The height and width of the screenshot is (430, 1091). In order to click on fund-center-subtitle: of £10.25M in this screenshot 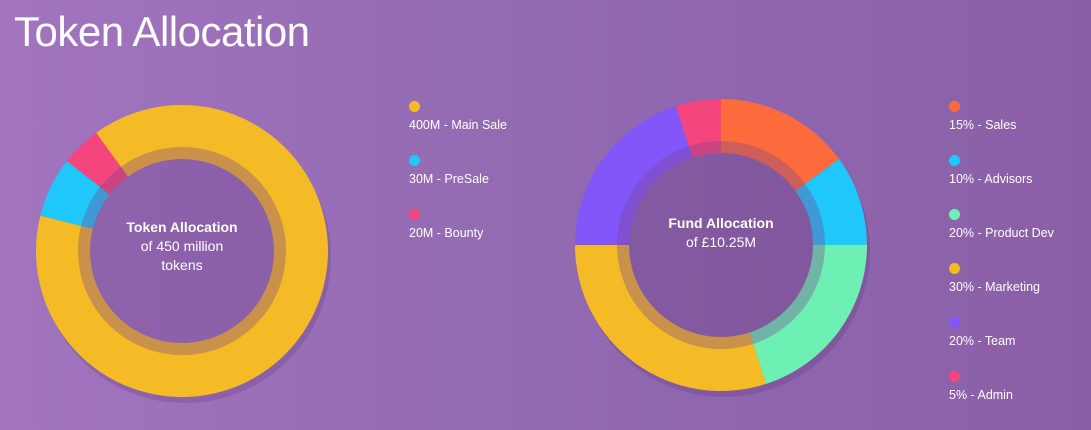, I will do `click(721, 242)`.